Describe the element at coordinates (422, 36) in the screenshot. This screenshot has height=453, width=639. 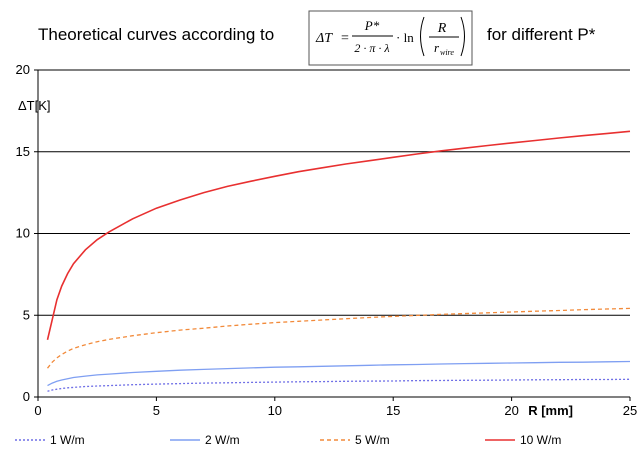
I see `formula-paren-left` at that location.